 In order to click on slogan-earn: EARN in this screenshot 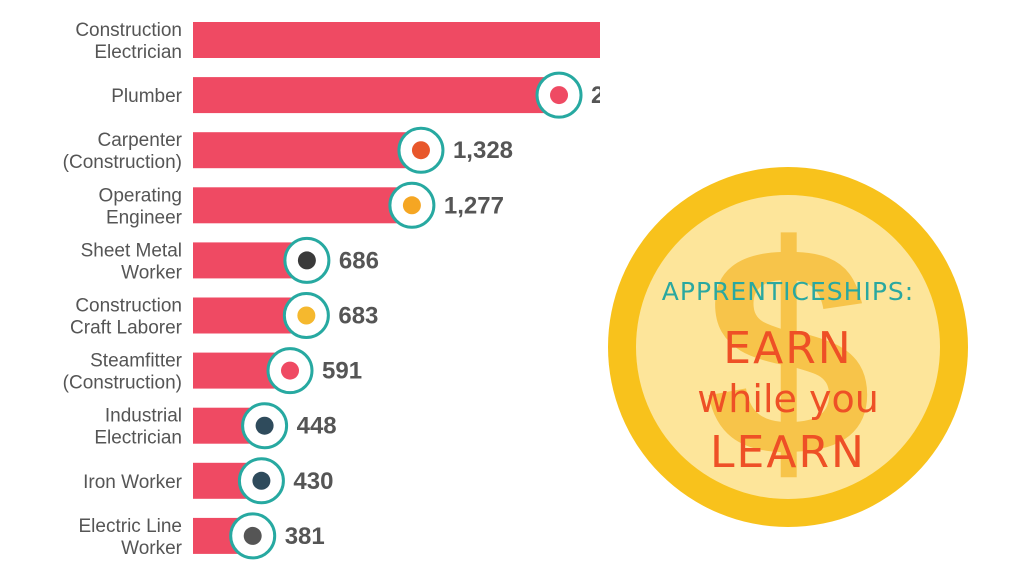, I will do `click(788, 348)`.